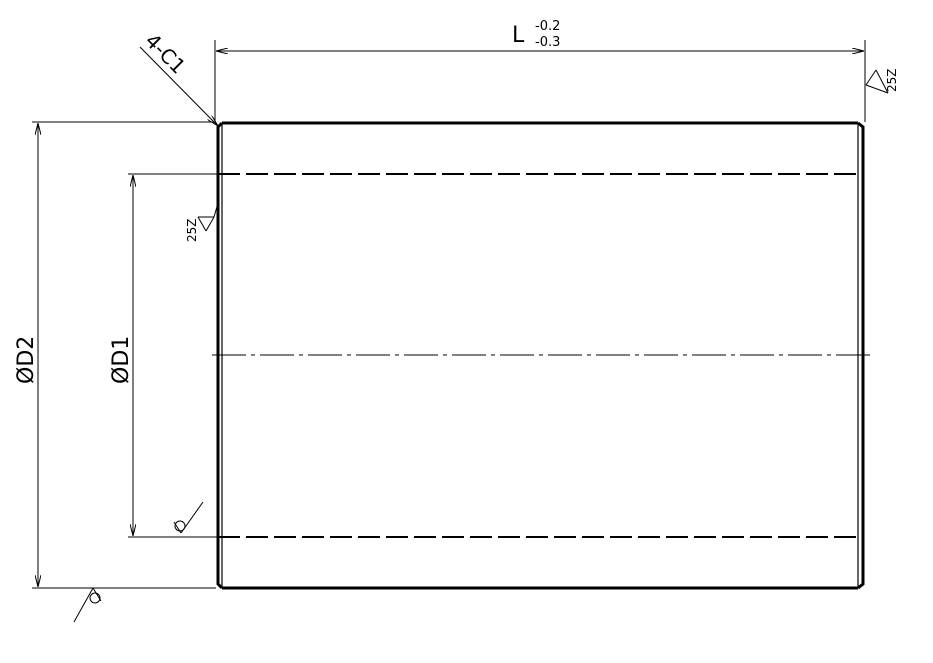  What do you see at coordinates (540, 81) in the screenshot?
I see `length-dimension` at bounding box center [540, 81].